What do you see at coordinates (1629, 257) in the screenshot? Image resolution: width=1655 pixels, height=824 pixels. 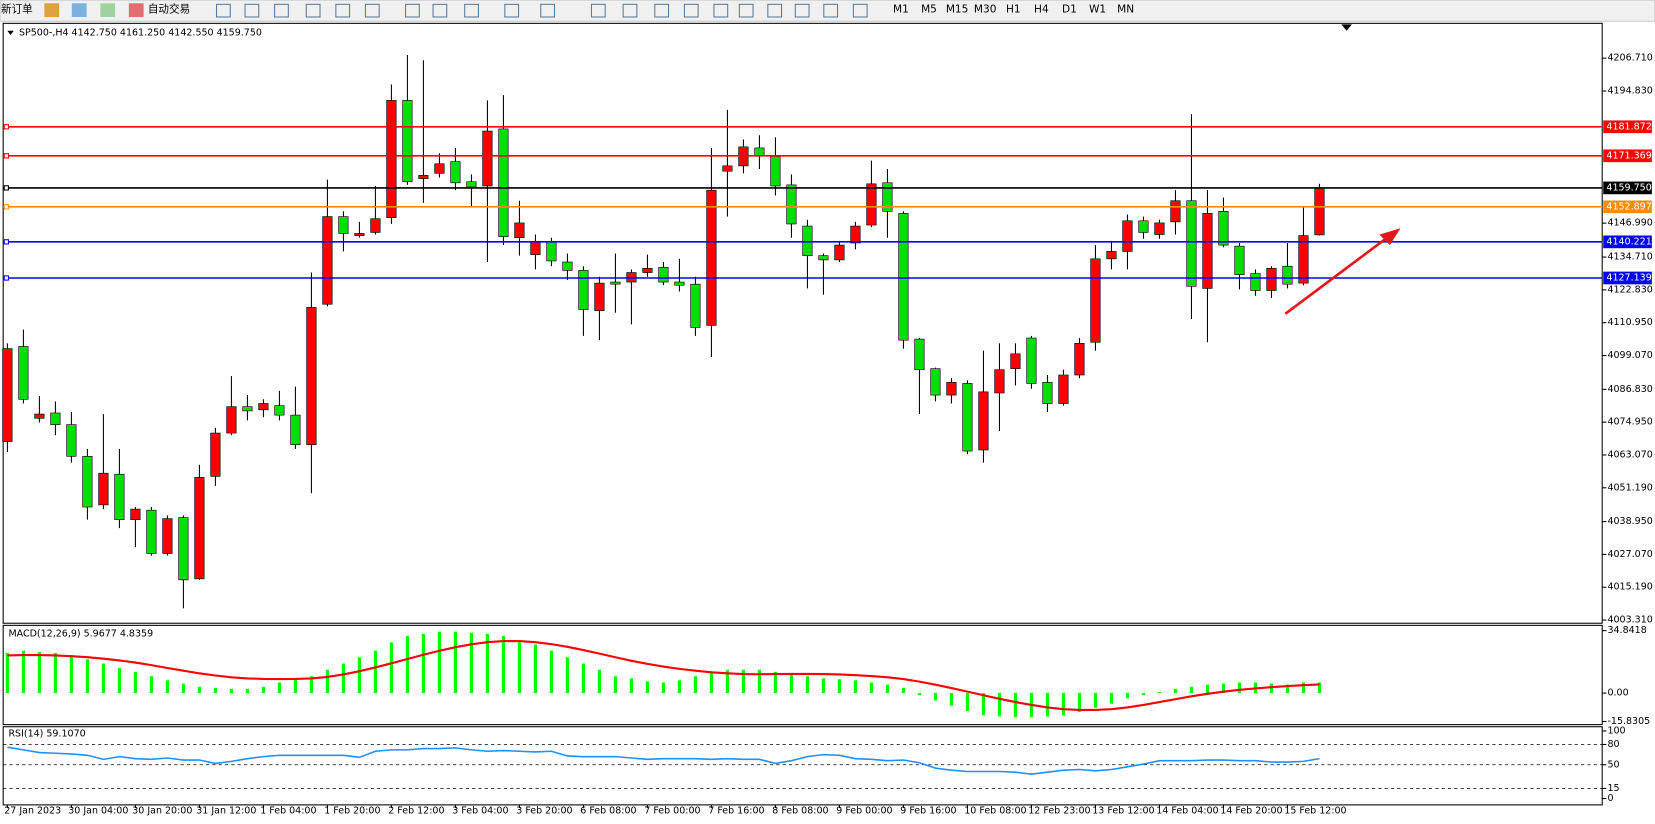 I see `y-tick-label: 4134.710` at bounding box center [1629, 257].